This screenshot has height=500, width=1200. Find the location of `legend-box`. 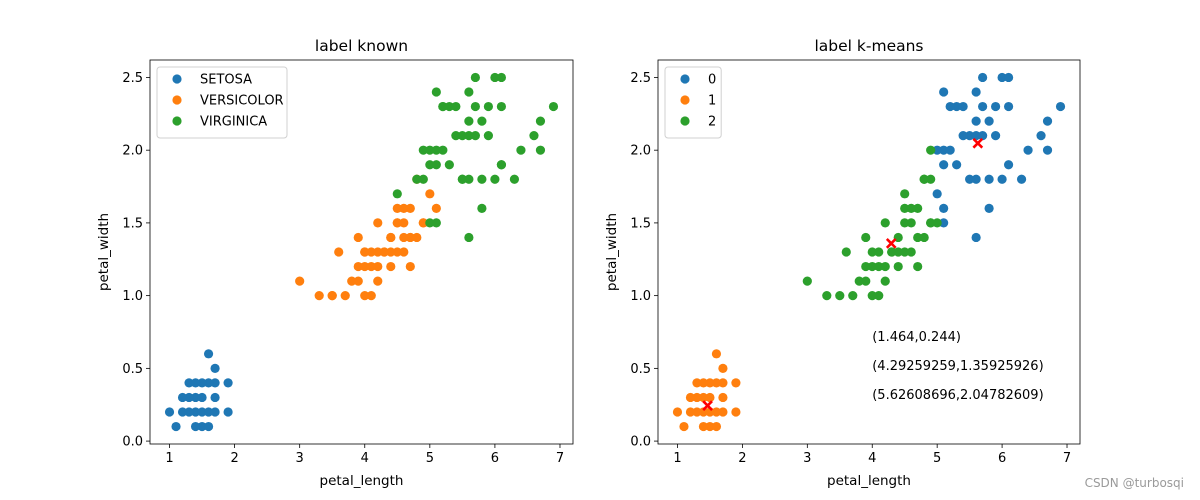

legend-box is located at coordinates (693, 102).